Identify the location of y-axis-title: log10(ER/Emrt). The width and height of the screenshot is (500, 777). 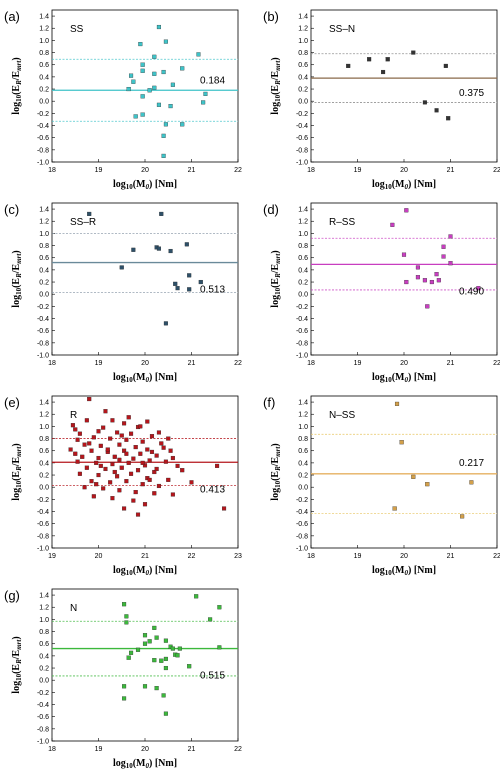
(17, 278).